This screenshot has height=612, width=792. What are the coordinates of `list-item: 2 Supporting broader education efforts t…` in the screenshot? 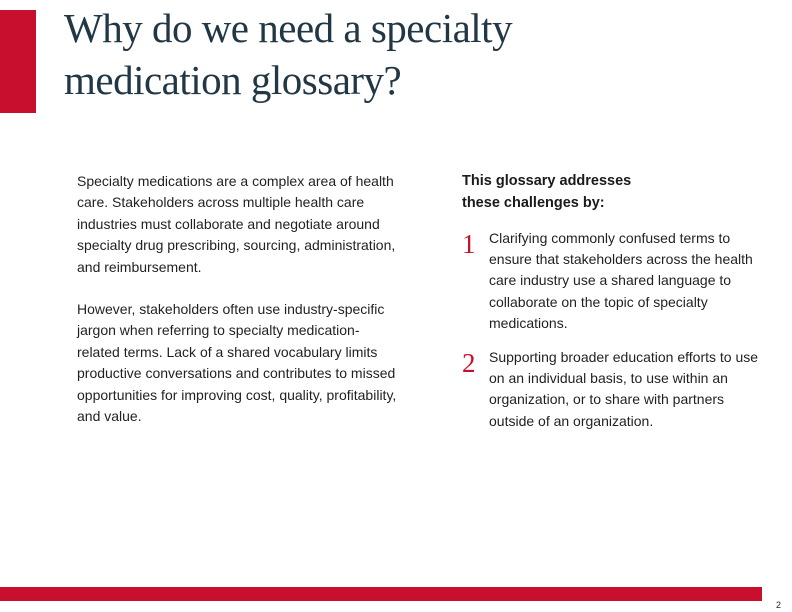 It's located at (614, 390).